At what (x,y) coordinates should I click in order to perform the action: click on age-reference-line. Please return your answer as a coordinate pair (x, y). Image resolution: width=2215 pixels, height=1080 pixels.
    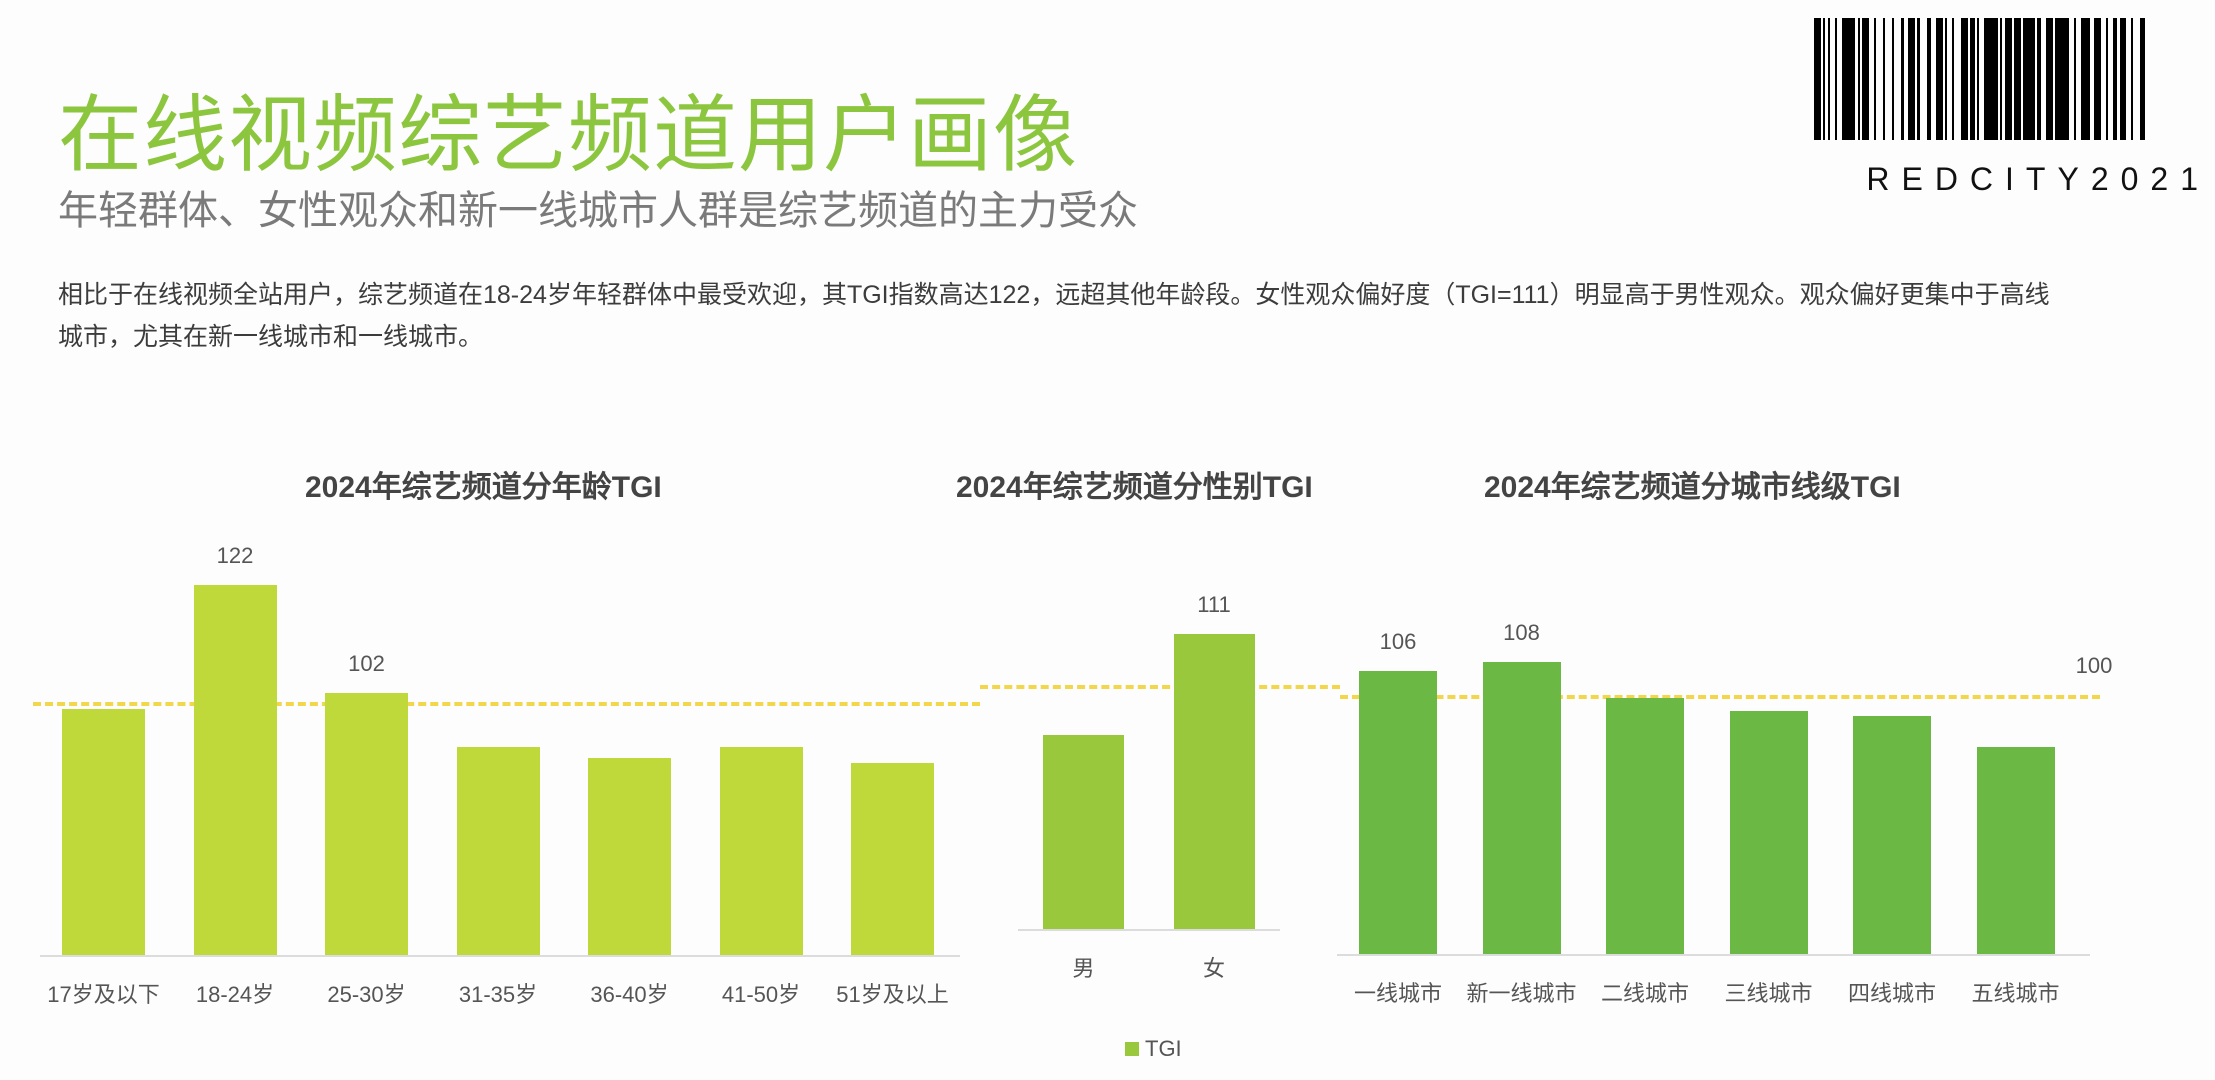
    Looking at the image, I should click on (506, 704).